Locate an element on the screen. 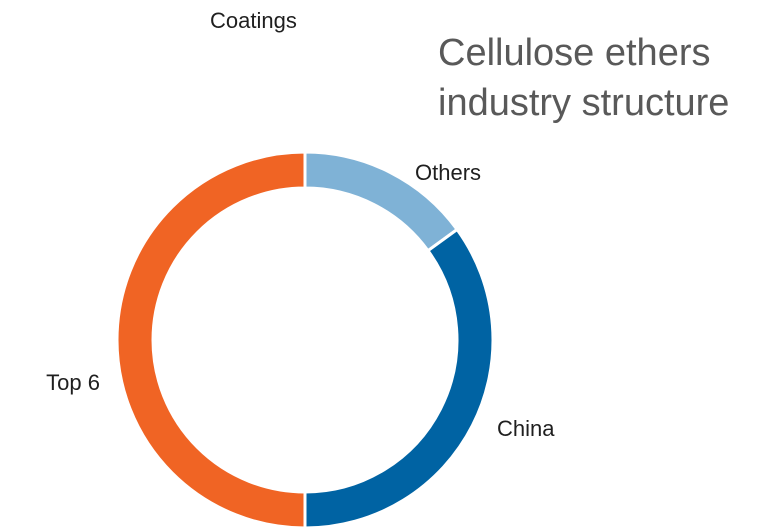 Image resolution: width=774 pixels, height=529 pixels. chart-title-line-2: industry structure is located at coordinates (584, 103).